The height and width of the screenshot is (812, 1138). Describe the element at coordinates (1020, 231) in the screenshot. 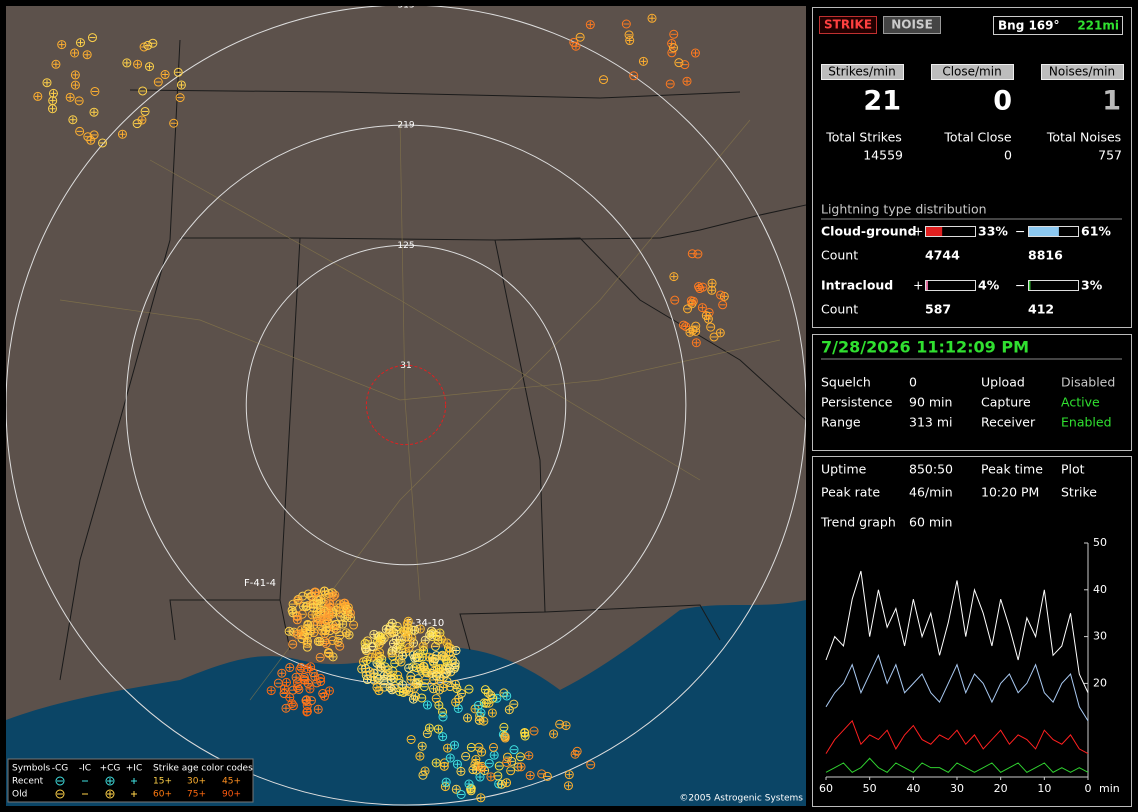

I see `sign: −` at that location.